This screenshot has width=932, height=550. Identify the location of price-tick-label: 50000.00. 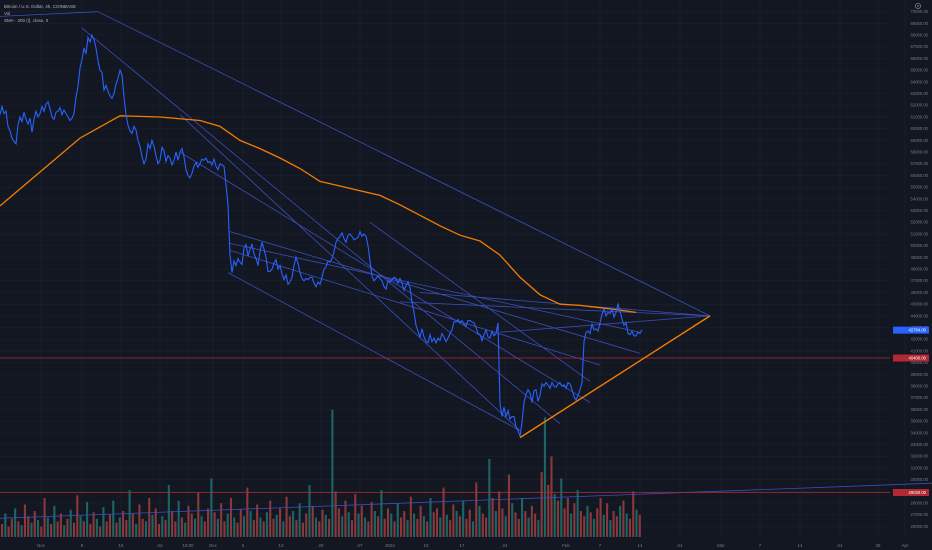
(920, 245).